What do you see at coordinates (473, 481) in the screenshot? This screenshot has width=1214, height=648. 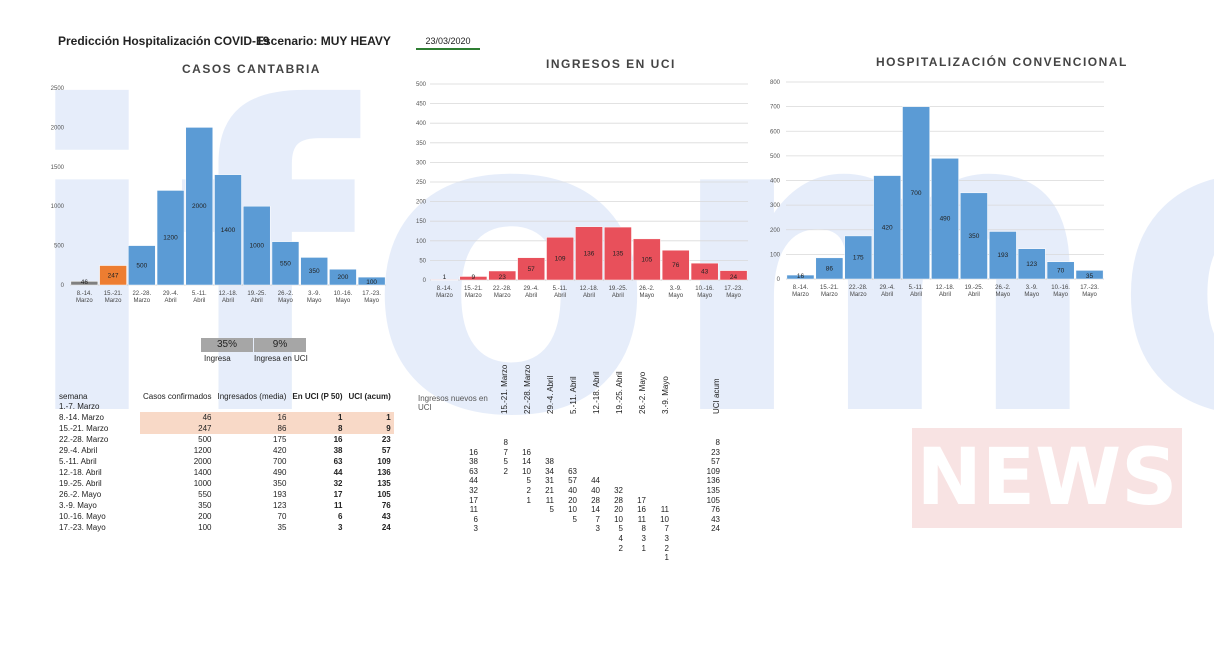 I see `matrix-lead-cell: 44` at bounding box center [473, 481].